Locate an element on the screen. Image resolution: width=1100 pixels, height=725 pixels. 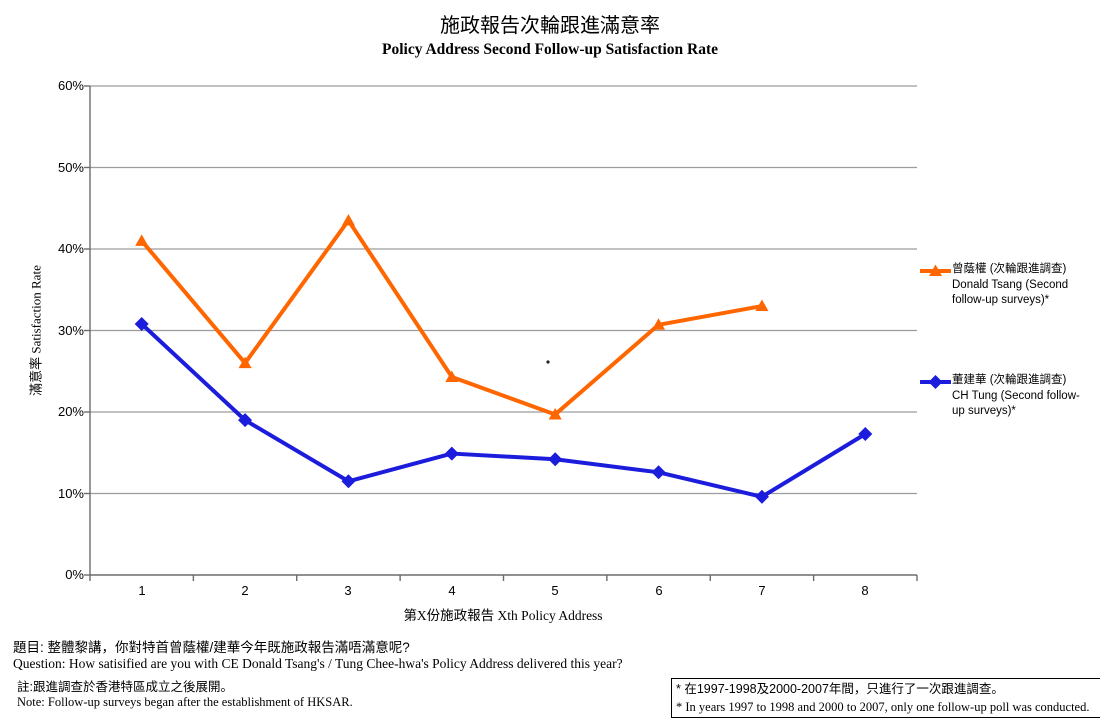
y-tick-label: 40% is located at coordinates (70, 248).